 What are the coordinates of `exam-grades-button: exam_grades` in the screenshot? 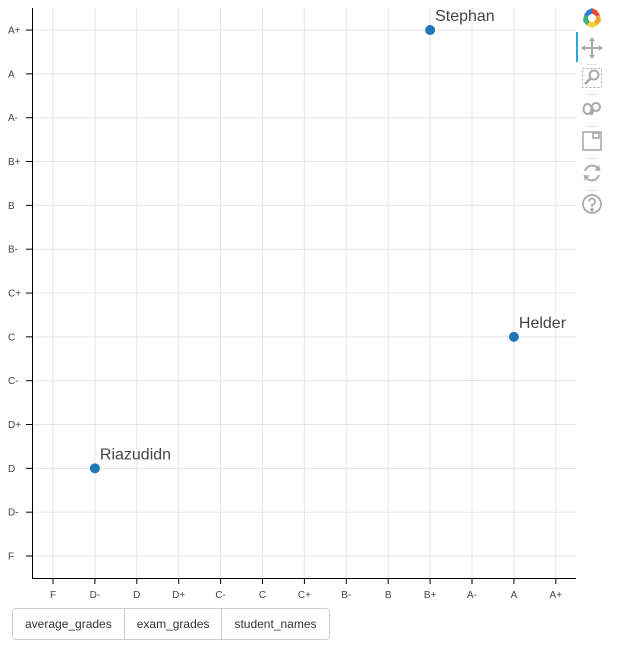 It's located at (173, 624).